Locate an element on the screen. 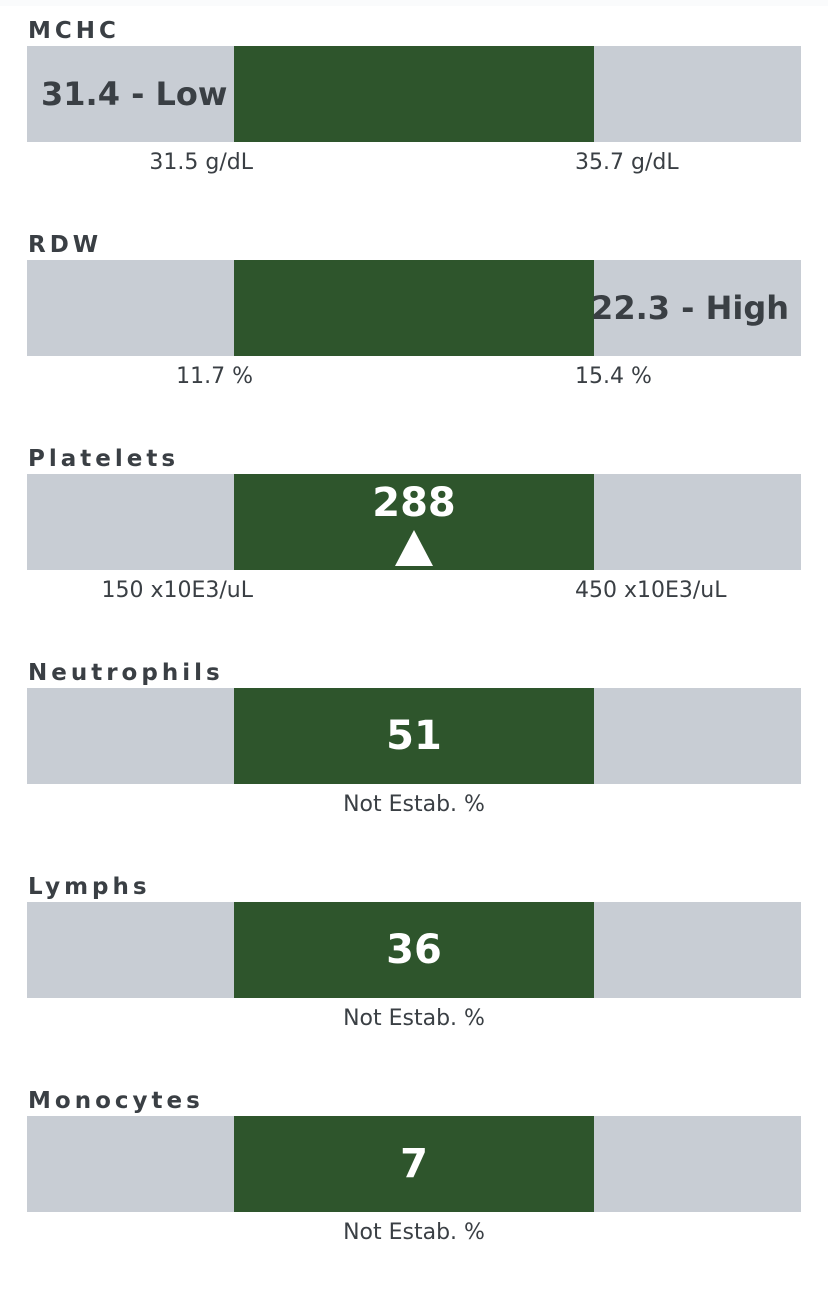 The image size is (828, 1290). normal-range-zone: 51 is located at coordinates (414, 736).